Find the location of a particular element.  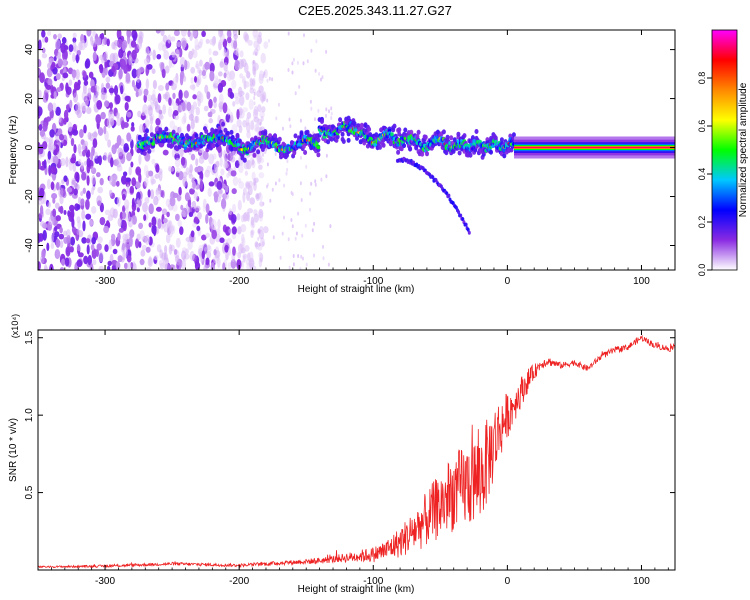

spectrogram-x-label: Height of straight line (km) is located at coordinates (356, 289).